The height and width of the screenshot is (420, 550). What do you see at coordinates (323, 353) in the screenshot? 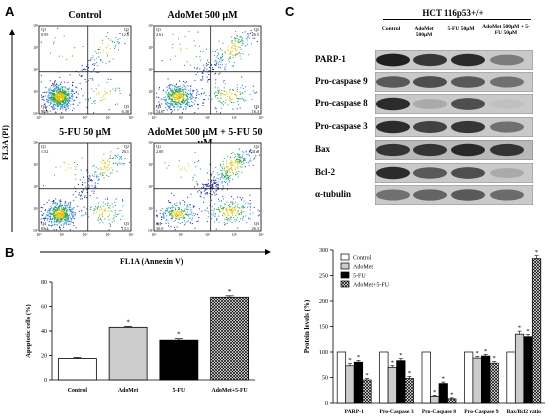
I see `protein-y-tick-label: 100` at bounding box center [323, 353].